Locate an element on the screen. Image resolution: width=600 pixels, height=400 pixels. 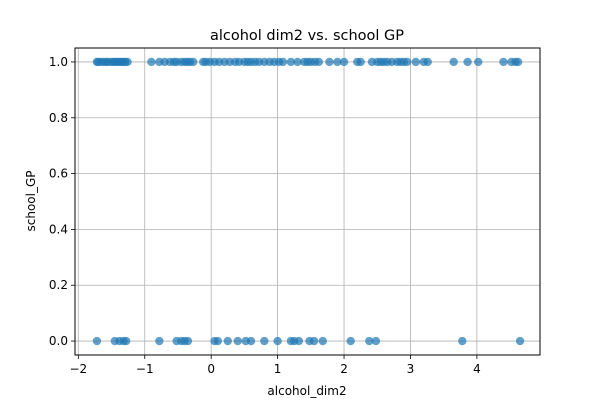
y-tick-label: 1.0 is located at coordinates (58, 62).